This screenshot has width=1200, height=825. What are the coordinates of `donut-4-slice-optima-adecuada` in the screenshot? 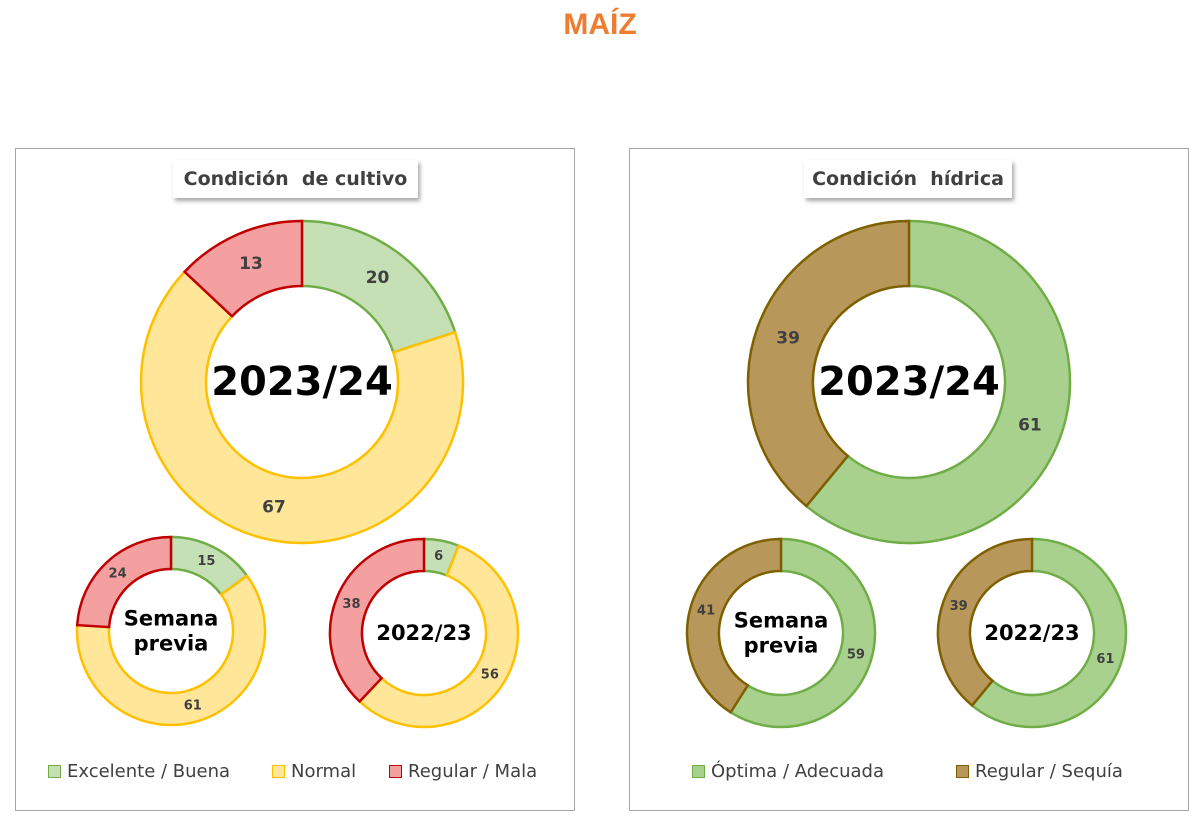 It's located at (802, 633).